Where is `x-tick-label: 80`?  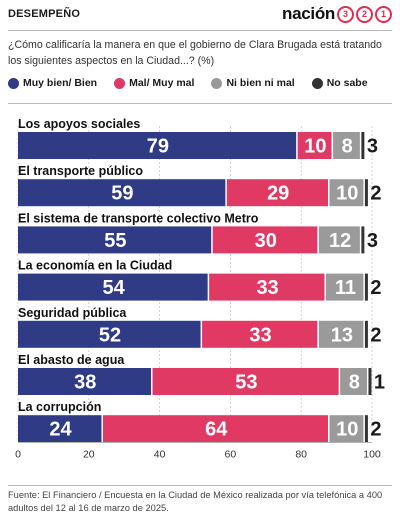 x-tick-label: 80 is located at coordinates (301, 454).